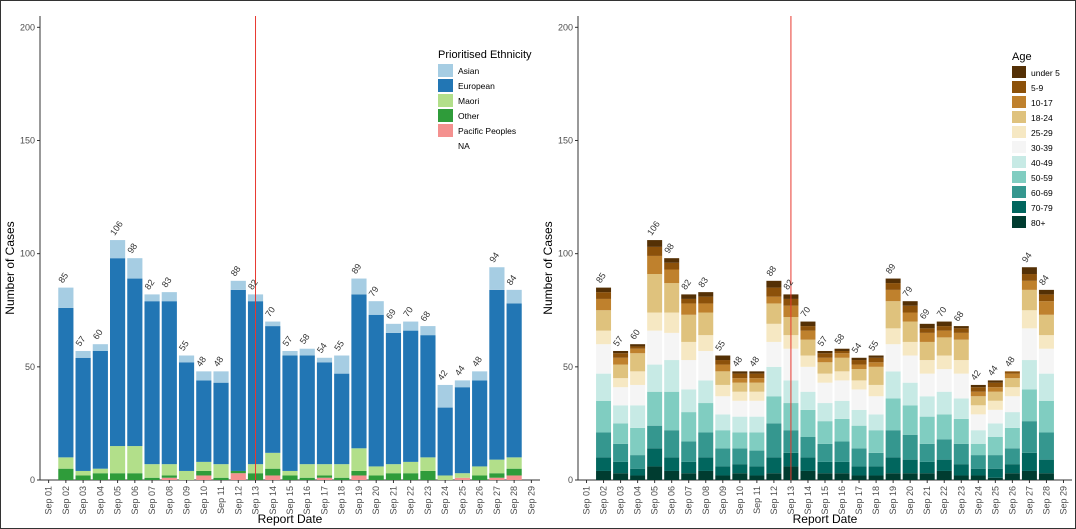 The width and height of the screenshot is (1076, 529). Describe the element at coordinates (1012, 500) in the screenshot. I see `x-tick-label: Sep 26` at that location.